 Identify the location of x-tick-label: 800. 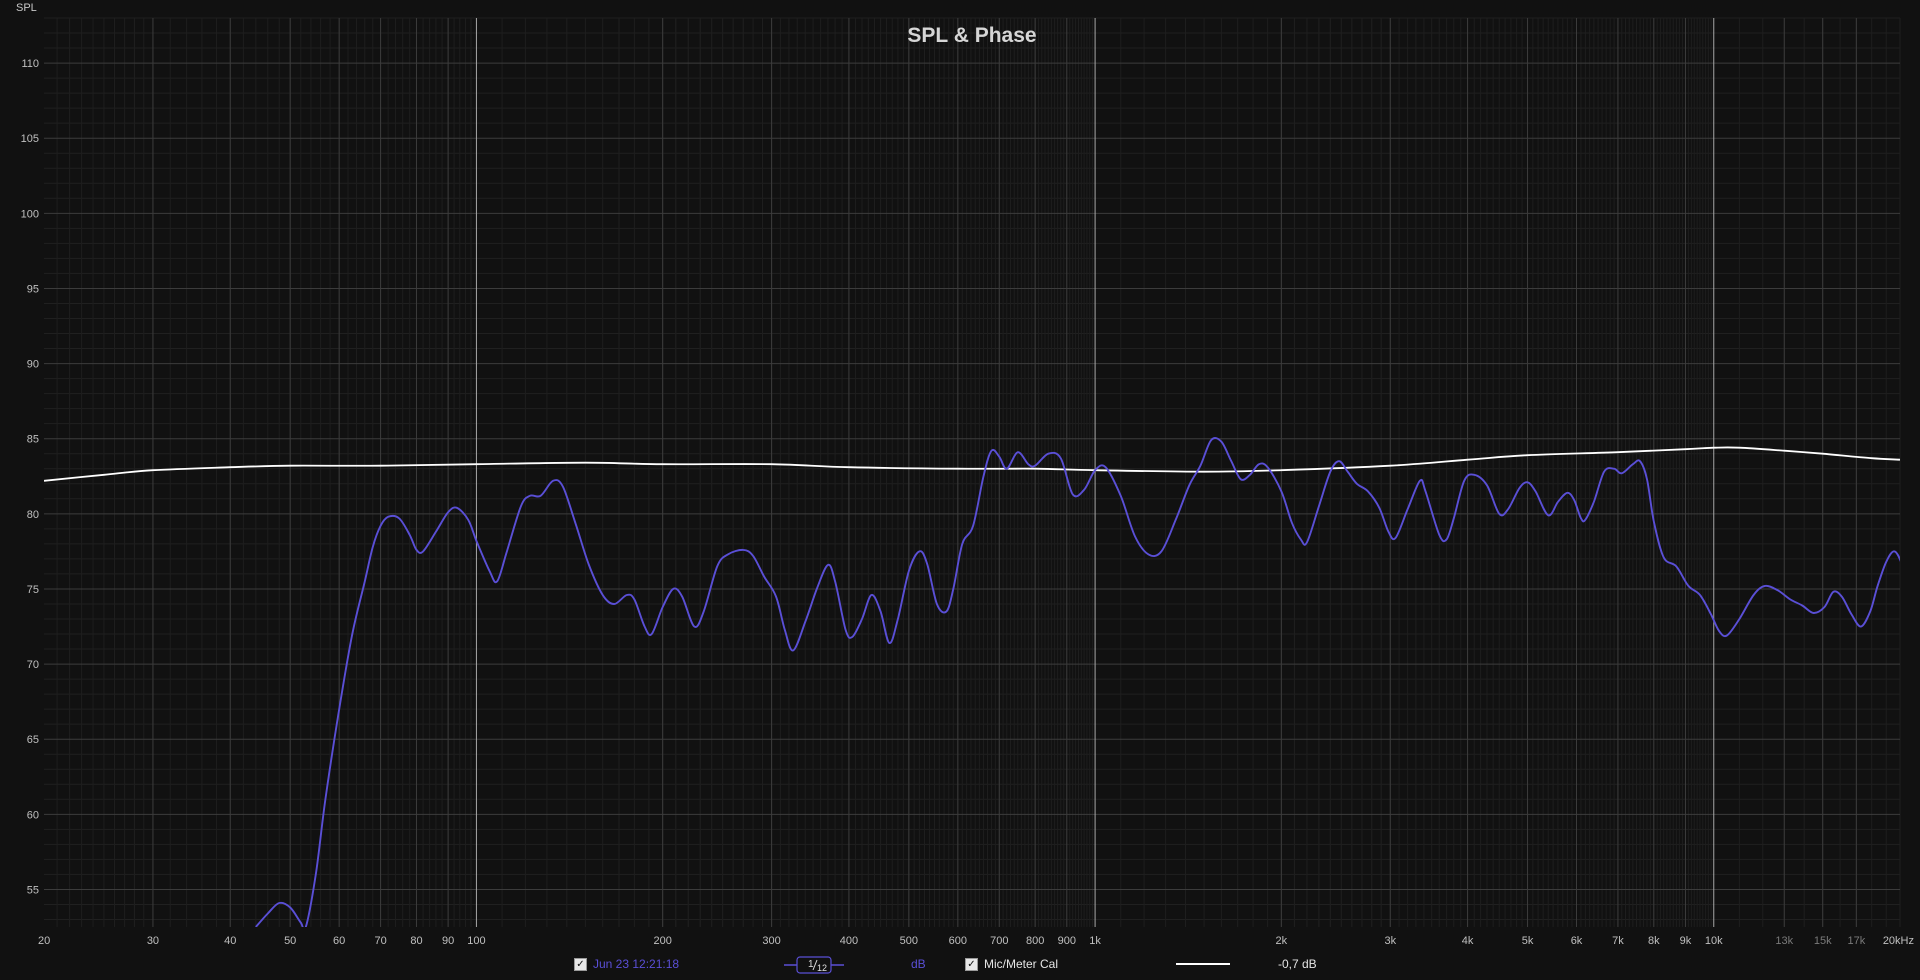
(1035, 941).